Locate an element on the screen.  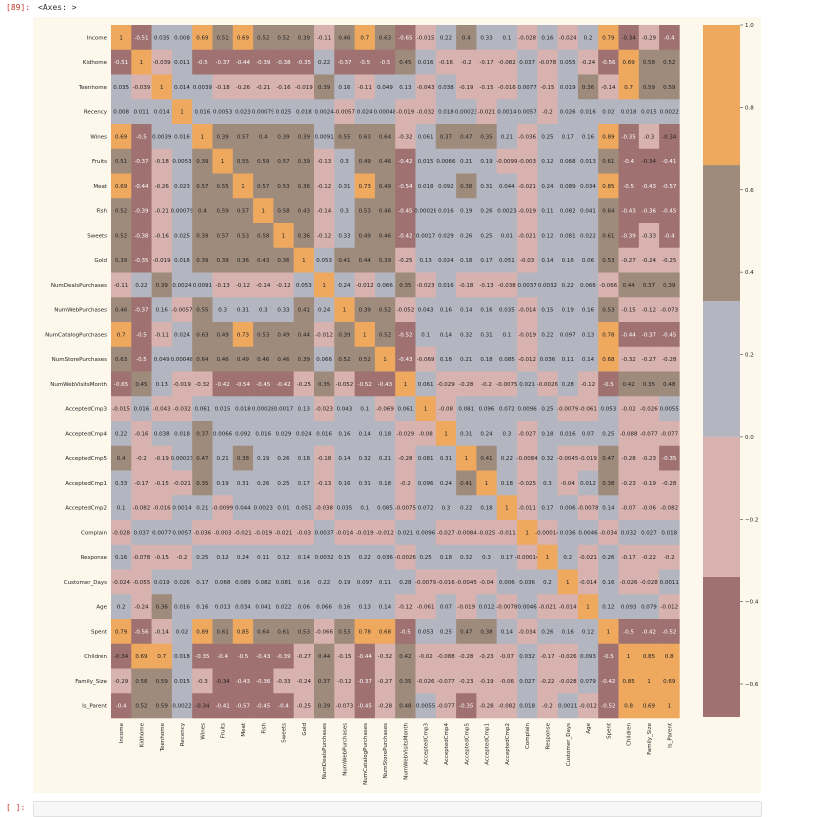
cell-value-label: -0.38 is located at coordinates (141, 236).